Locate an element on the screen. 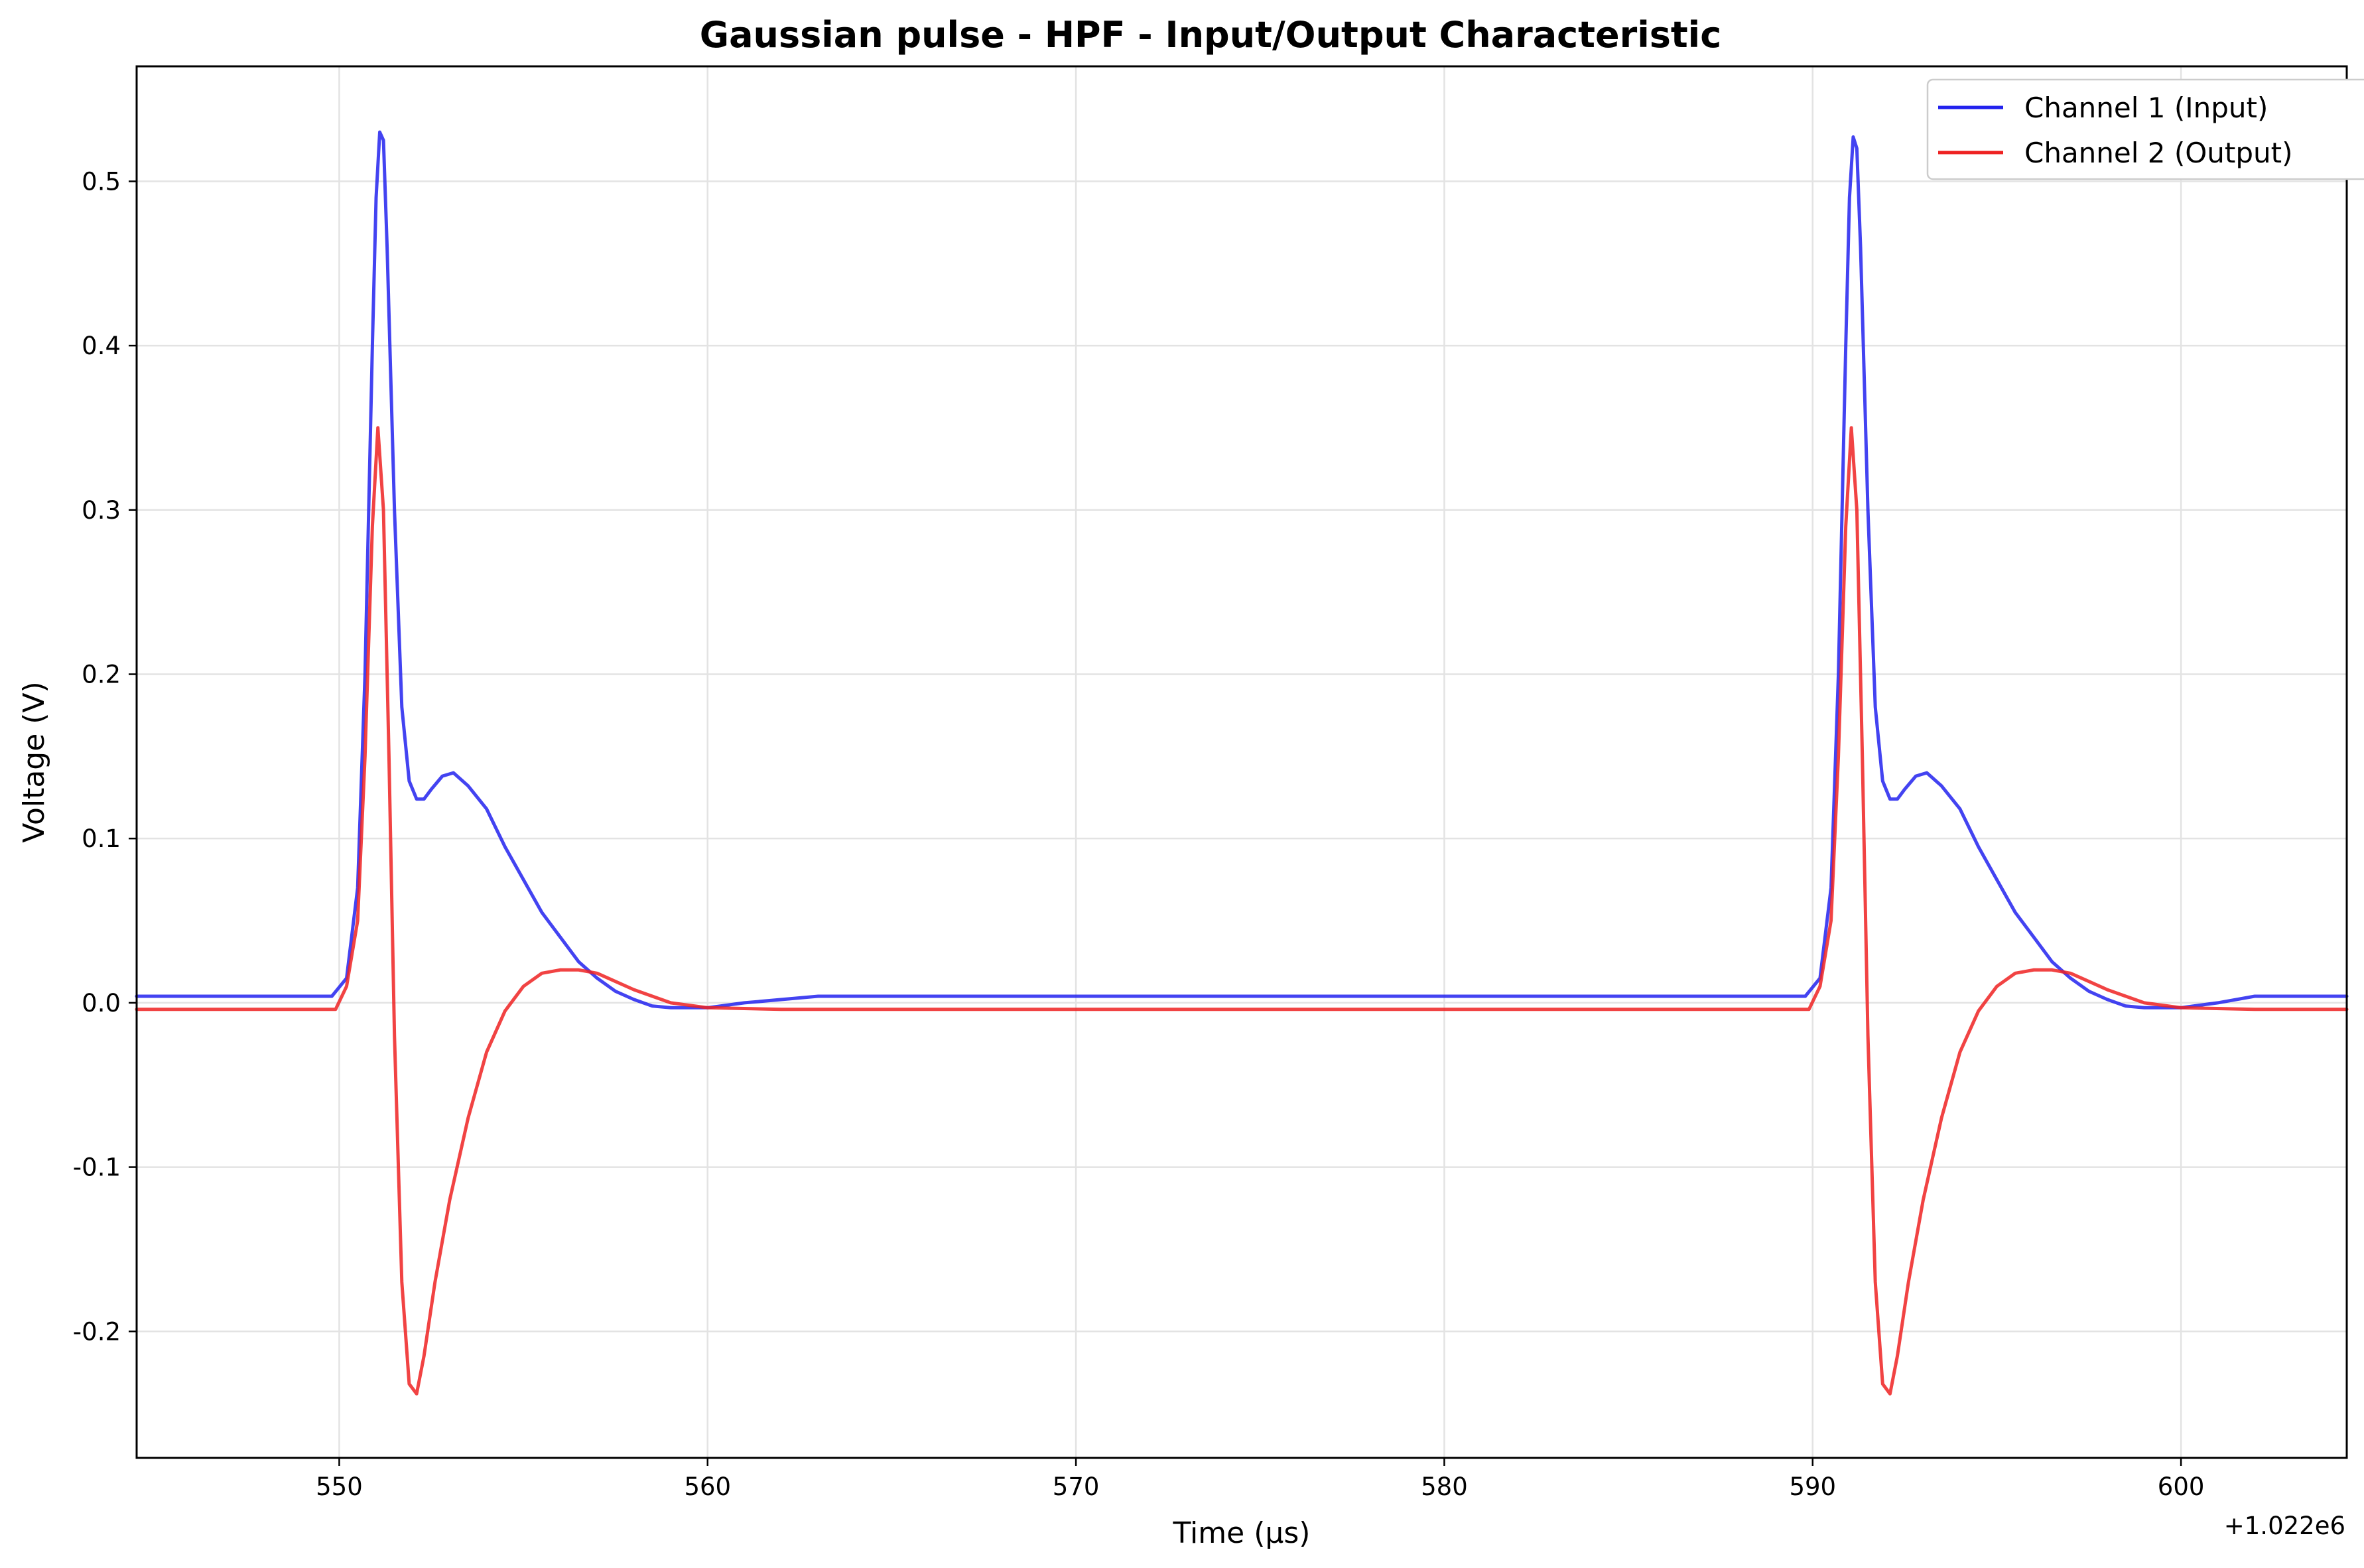 The width and height of the screenshot is (2364, 1568). x-tick-label: 550 is located at coordinates (339, 1487).